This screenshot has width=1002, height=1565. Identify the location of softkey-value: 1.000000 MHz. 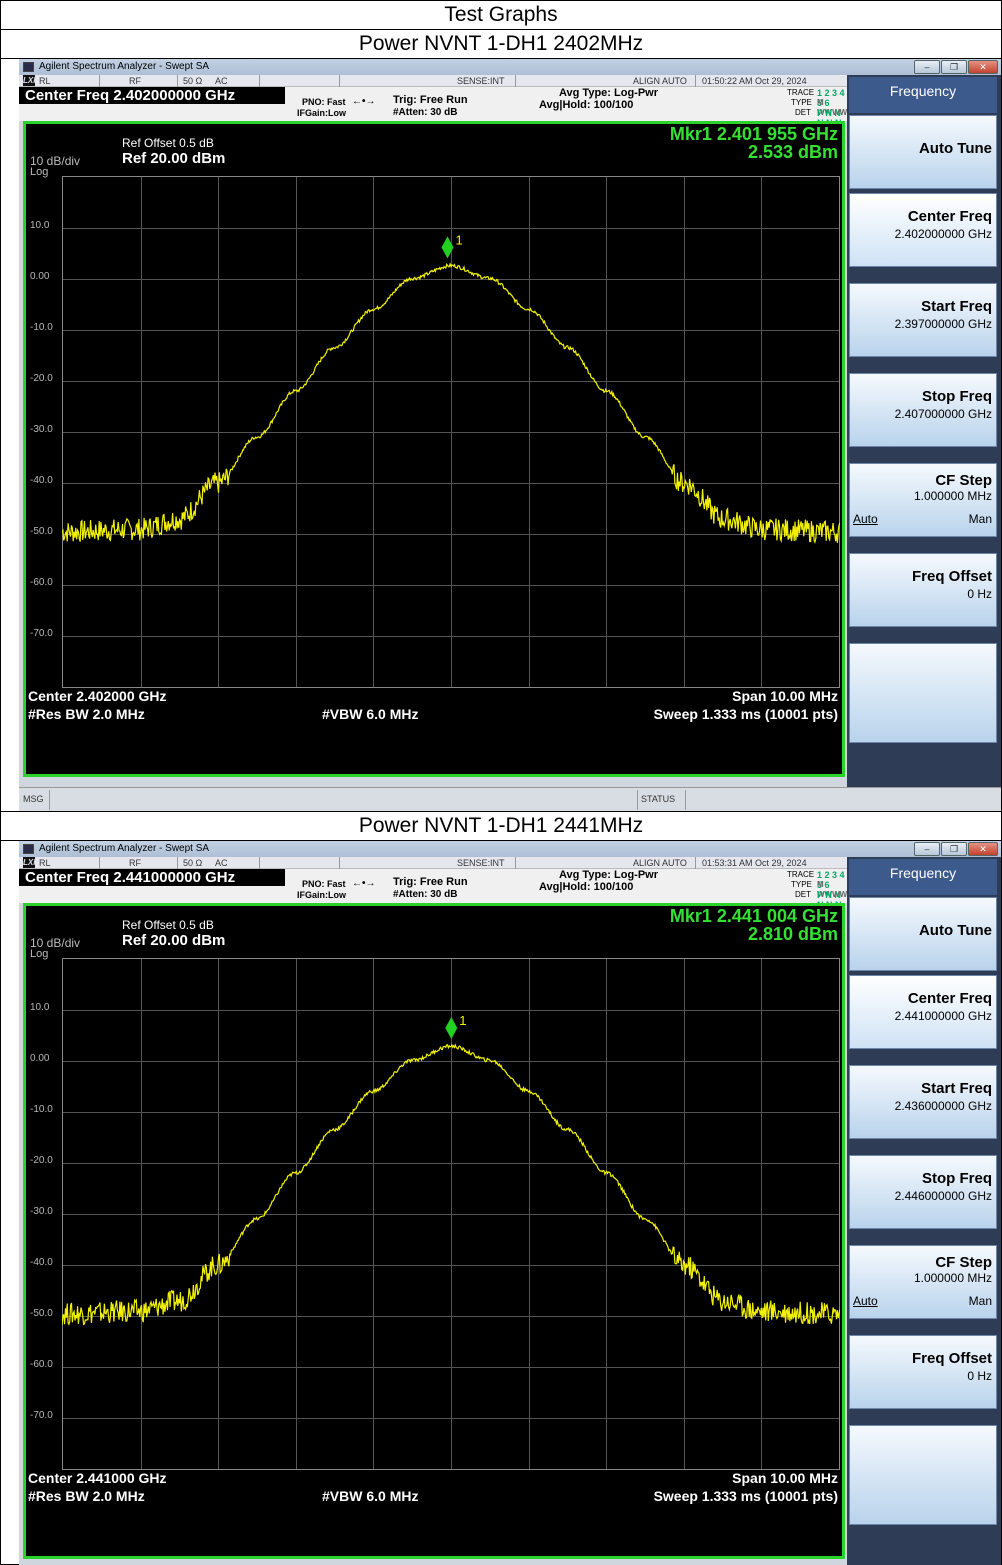
(952, 496).